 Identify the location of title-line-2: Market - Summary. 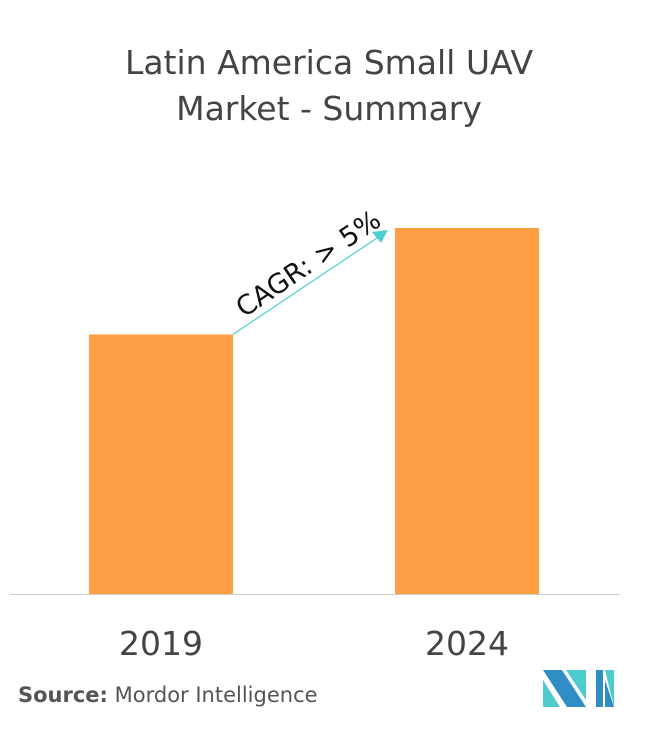
(329, 108).